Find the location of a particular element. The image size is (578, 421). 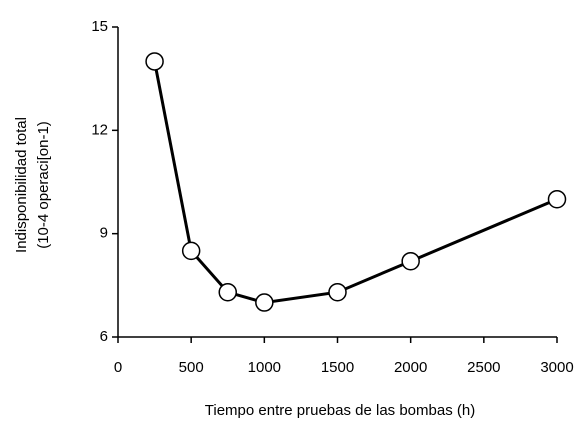

x-tick-label: 0 is located at coordinates (118, 367).